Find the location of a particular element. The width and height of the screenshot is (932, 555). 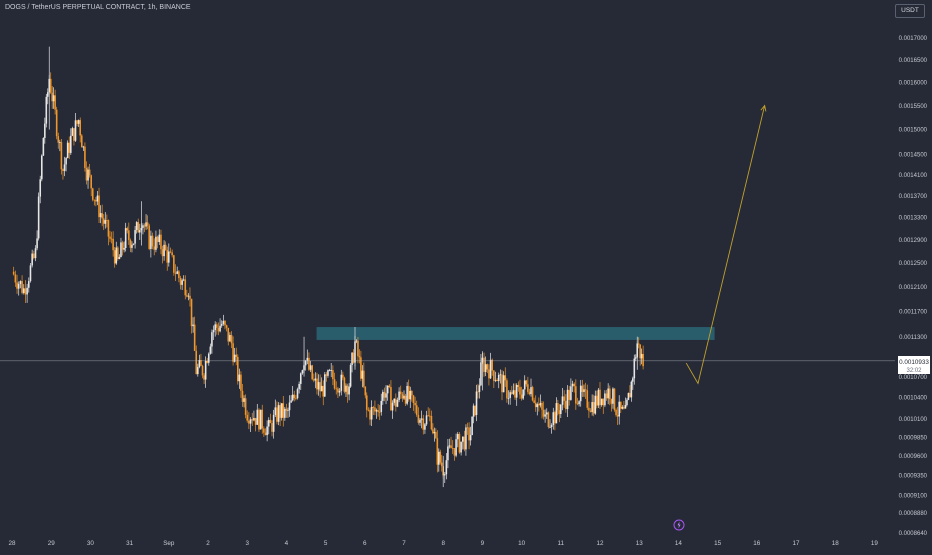

price-tick-label: 0.0010400 is located at coordinates (913, 399).